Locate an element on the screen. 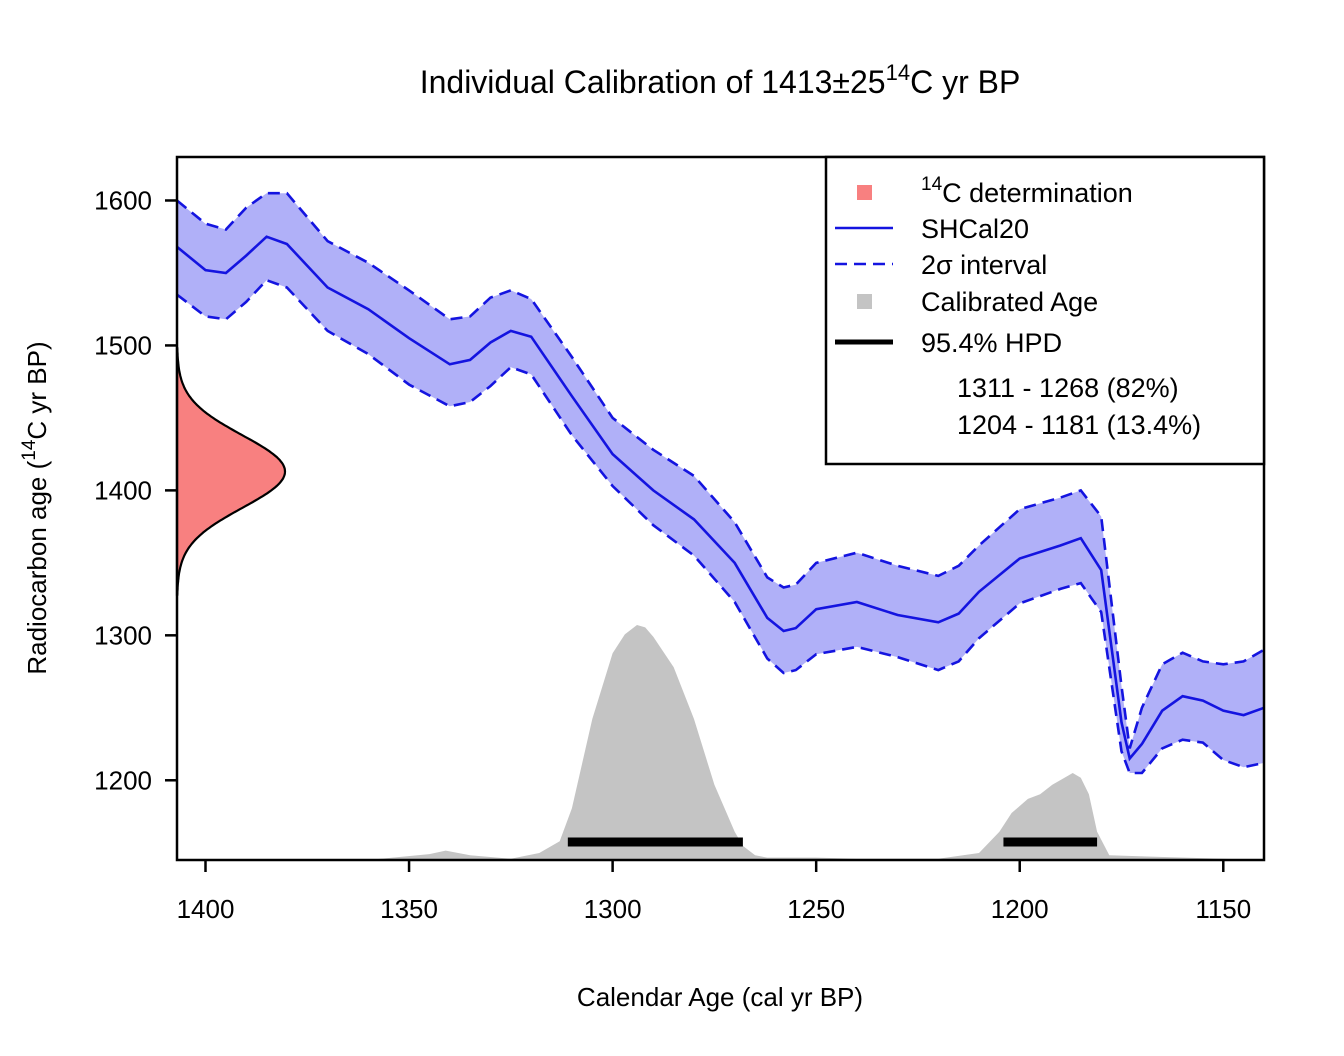  legend-item-2: SHCal20 is located at coordinates (932, 229).